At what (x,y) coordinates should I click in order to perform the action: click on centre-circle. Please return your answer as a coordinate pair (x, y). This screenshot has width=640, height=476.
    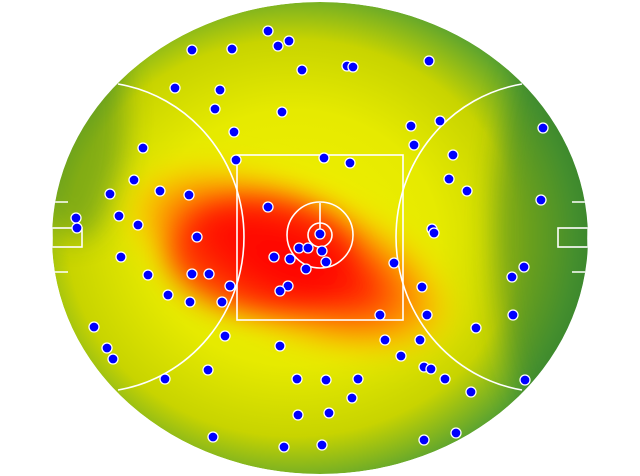
    Looking at the image, I should click on (320, 235).